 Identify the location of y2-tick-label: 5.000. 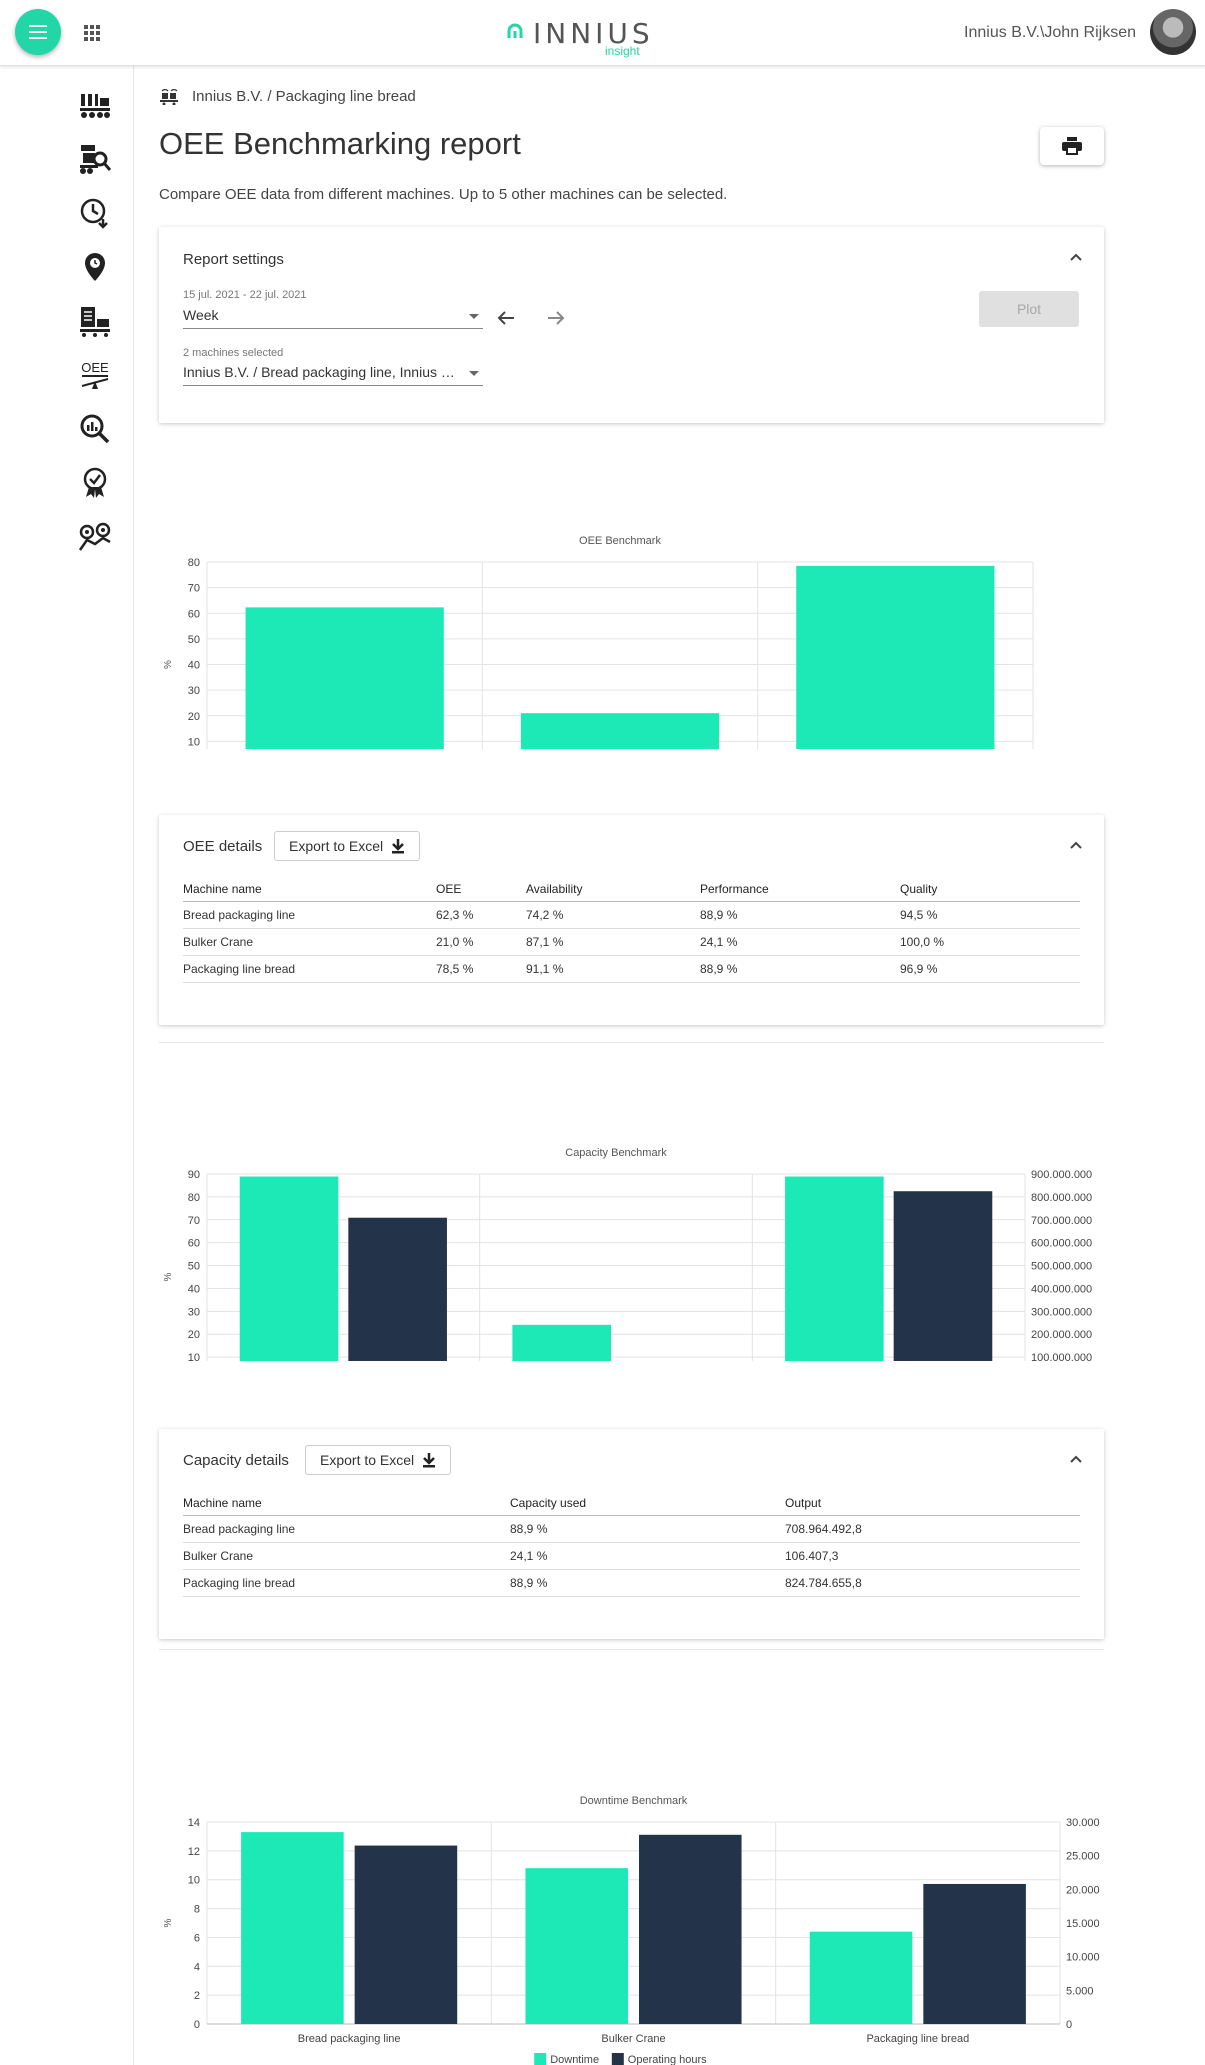
(1080, 1991).